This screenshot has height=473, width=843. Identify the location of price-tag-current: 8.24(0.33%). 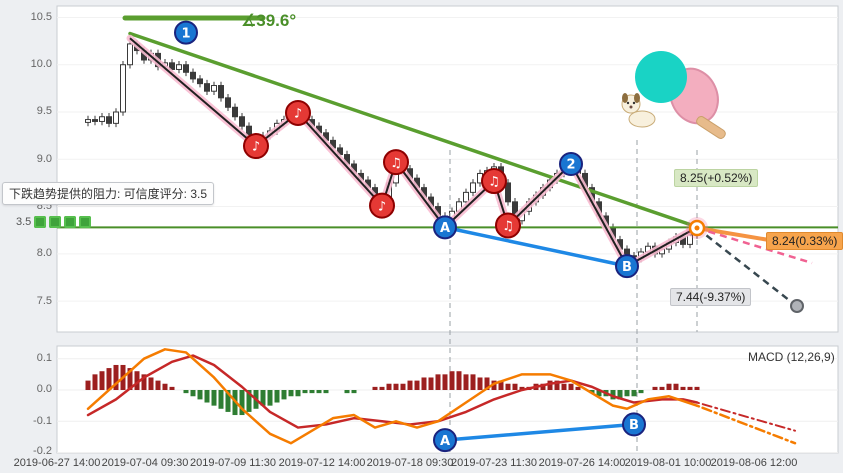
(804, 241).